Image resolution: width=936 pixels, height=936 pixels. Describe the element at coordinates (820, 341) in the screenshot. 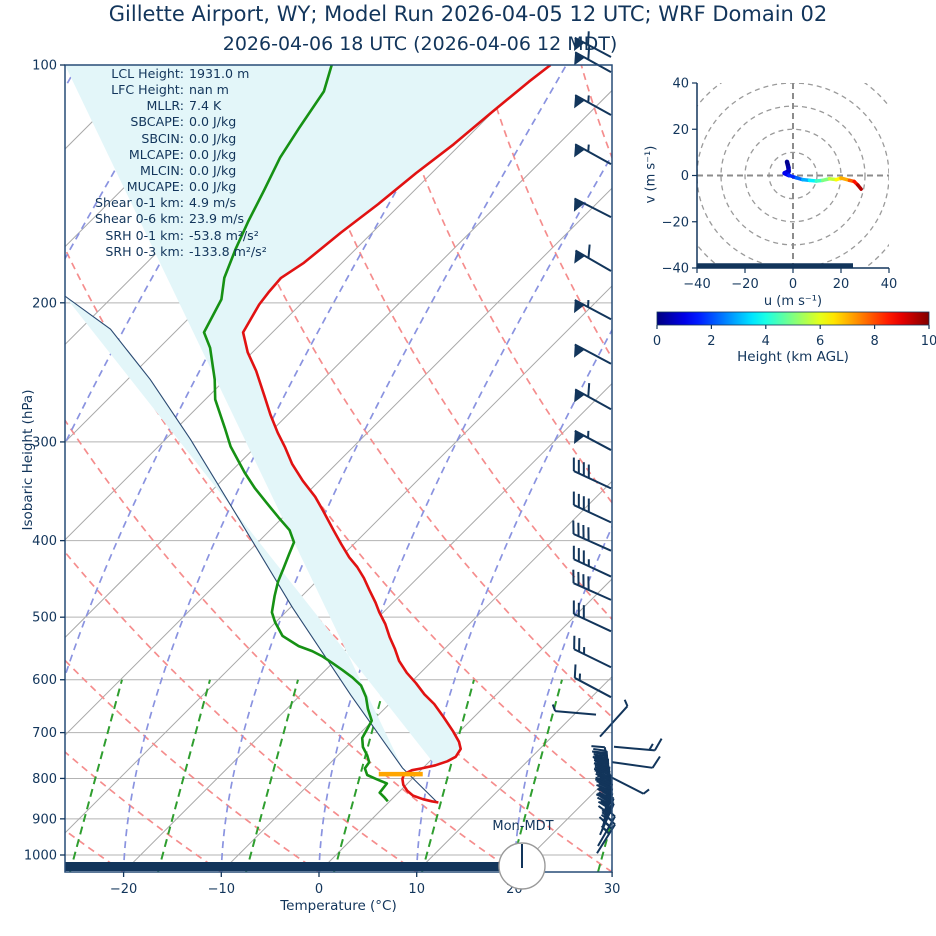

I see `colorbar-tick-label: 6` at that location.